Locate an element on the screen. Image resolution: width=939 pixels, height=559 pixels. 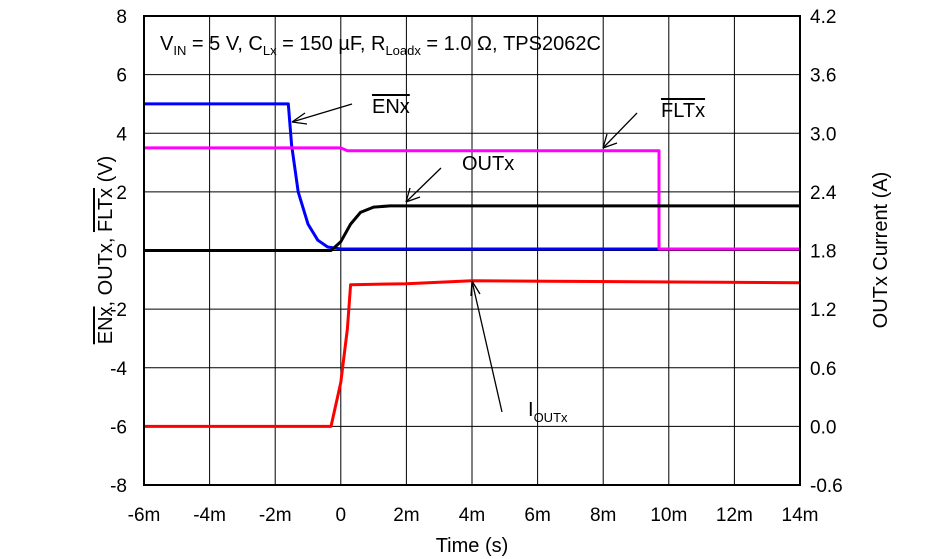
right-y-tick-label: 1.8 is located at coordinates (823, 252).